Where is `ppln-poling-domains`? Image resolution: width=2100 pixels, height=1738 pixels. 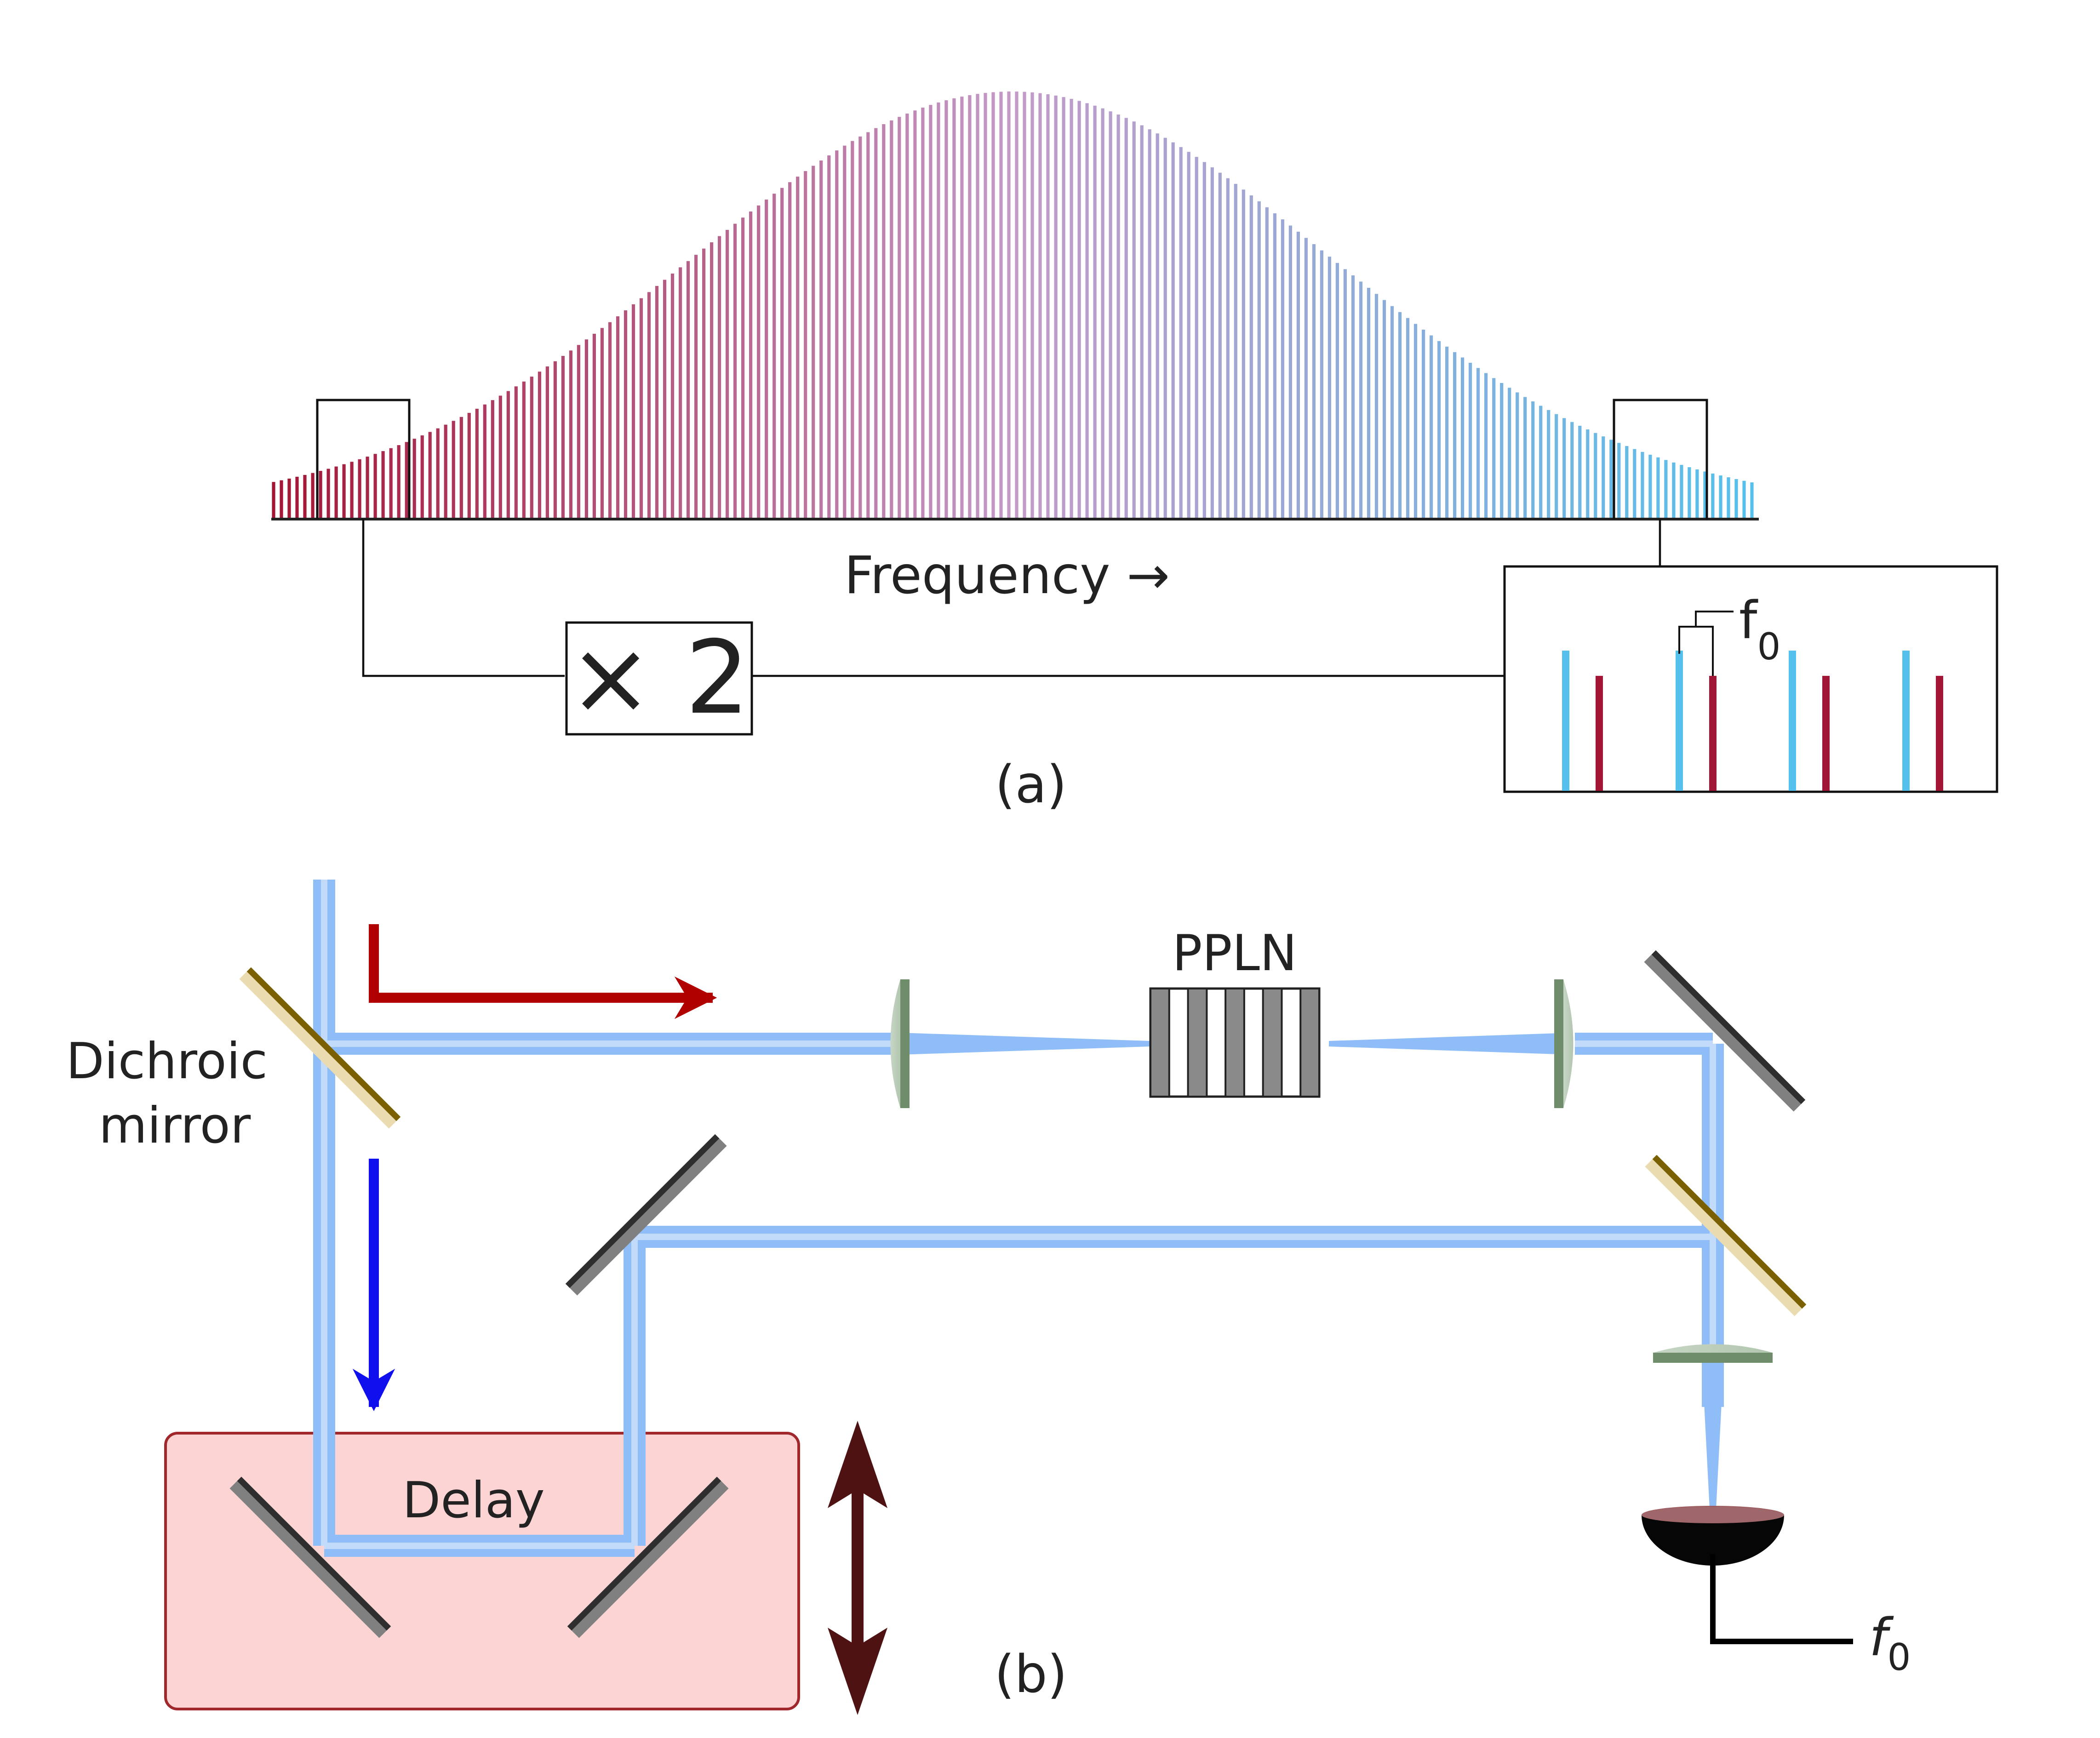
ppln-poling-domains is located at coordinates (1235, 1043).